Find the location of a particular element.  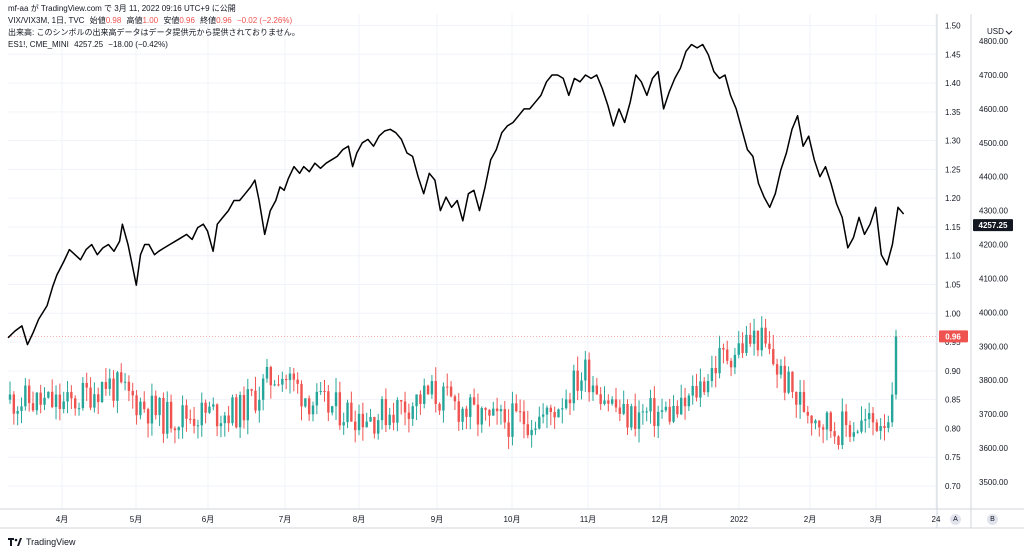

left-axis-tick-label: 1.00 is located at coordinates (953, 313).